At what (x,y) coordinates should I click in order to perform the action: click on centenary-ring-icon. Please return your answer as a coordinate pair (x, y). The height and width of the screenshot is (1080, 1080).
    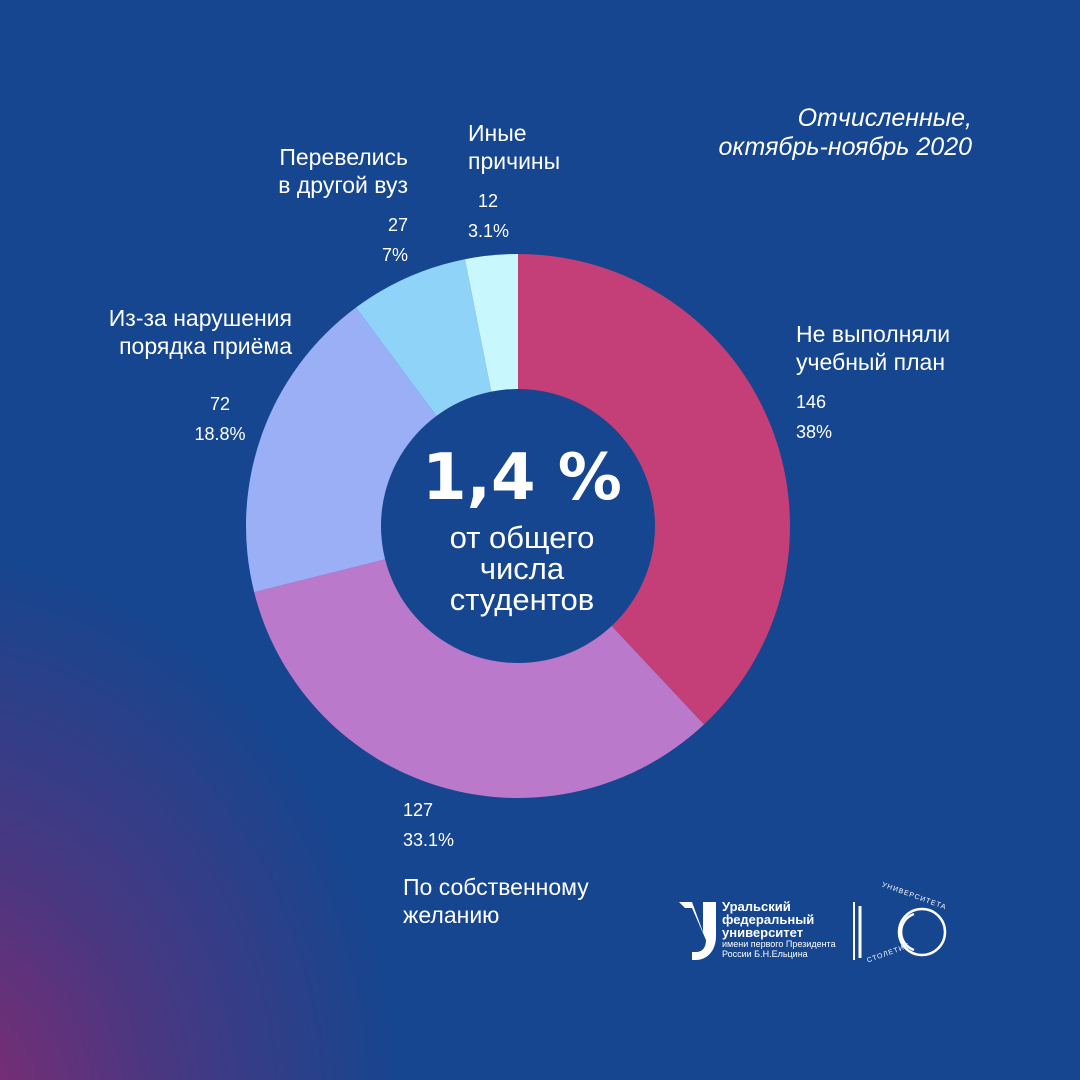
    Looking at the image, I should click on (922, 932).